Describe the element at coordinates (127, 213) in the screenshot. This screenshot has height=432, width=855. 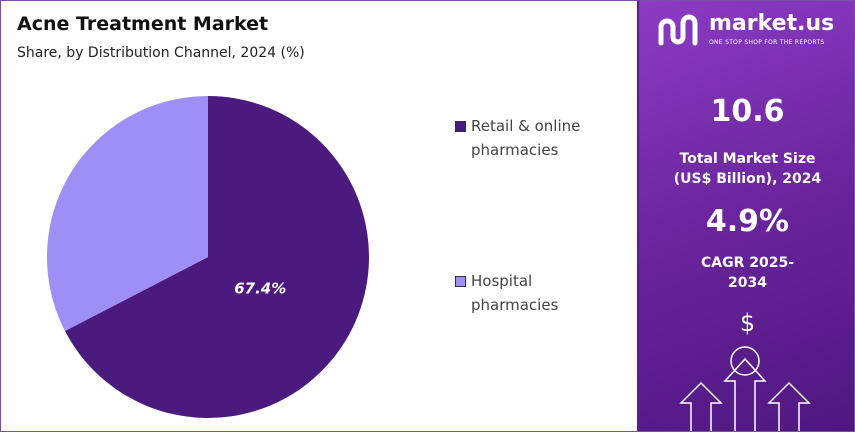
I see `pie-slice` at that location.